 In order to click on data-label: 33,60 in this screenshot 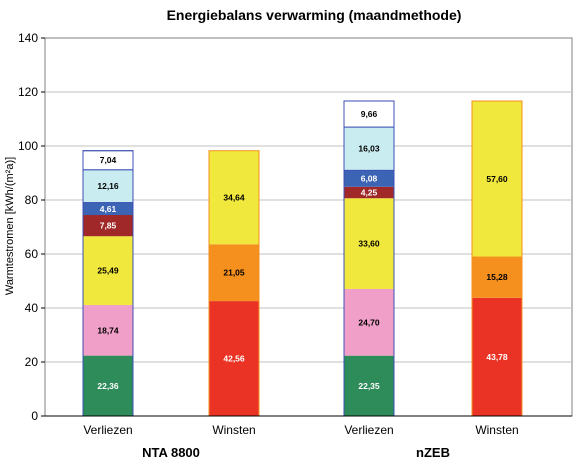, I will do `click(369, 244)`.